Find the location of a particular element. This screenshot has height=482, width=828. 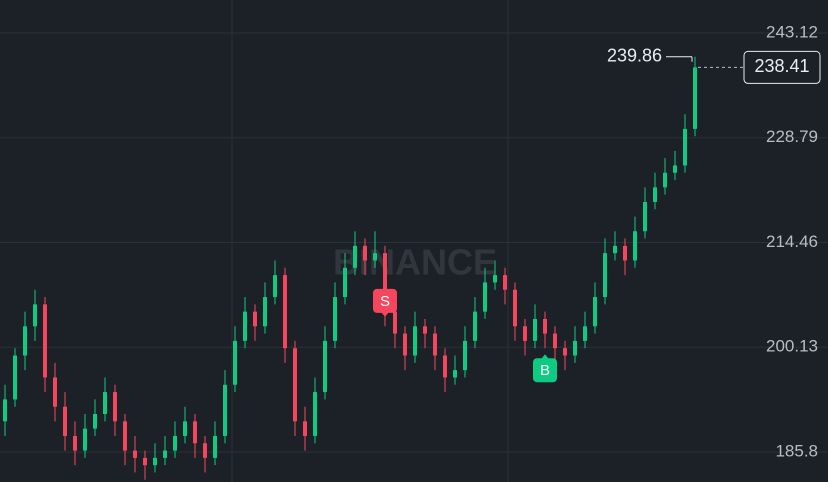

last-price-box is located at coordinates (782, 67).